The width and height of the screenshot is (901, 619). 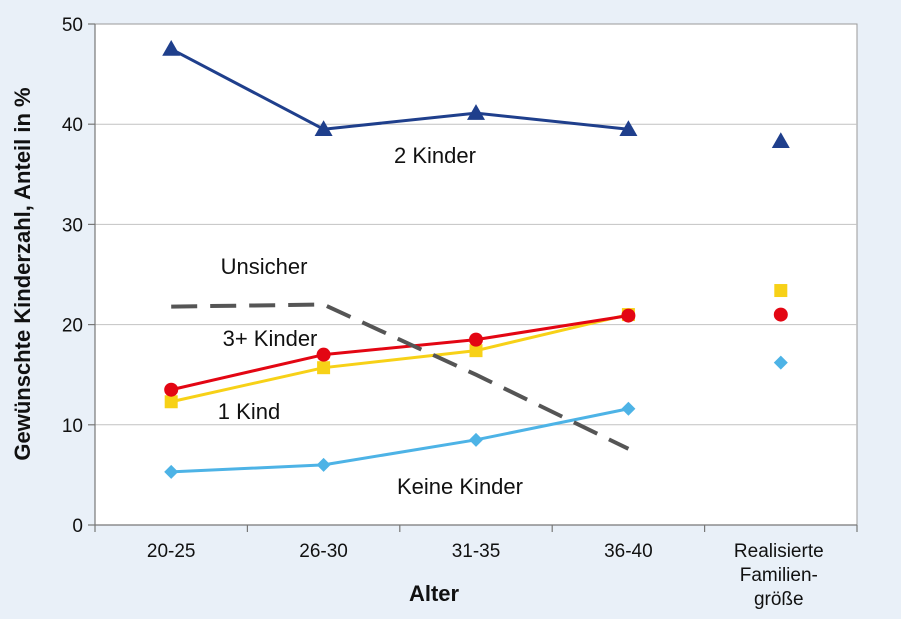 I want to click on x-tick-label: 36-40, so click(x=628, y=551).